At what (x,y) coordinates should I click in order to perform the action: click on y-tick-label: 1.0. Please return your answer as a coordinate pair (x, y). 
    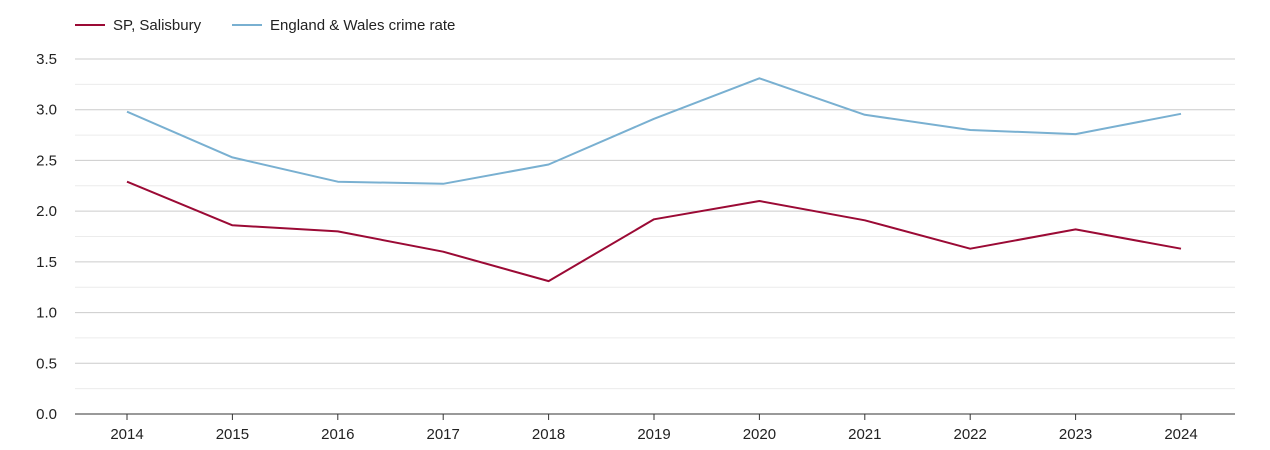
    Looking at the image, I should click on (46, 313).